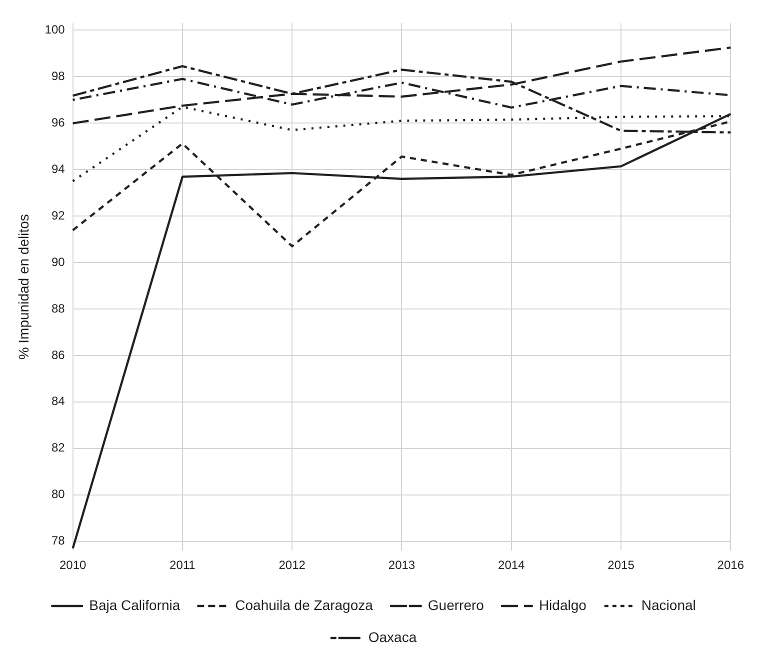 The width and height of the screenshot is (760, 667). Describe the element at coordinates (402, 565) in the screenshot. I see `x-tick-label: 2013` at that location.